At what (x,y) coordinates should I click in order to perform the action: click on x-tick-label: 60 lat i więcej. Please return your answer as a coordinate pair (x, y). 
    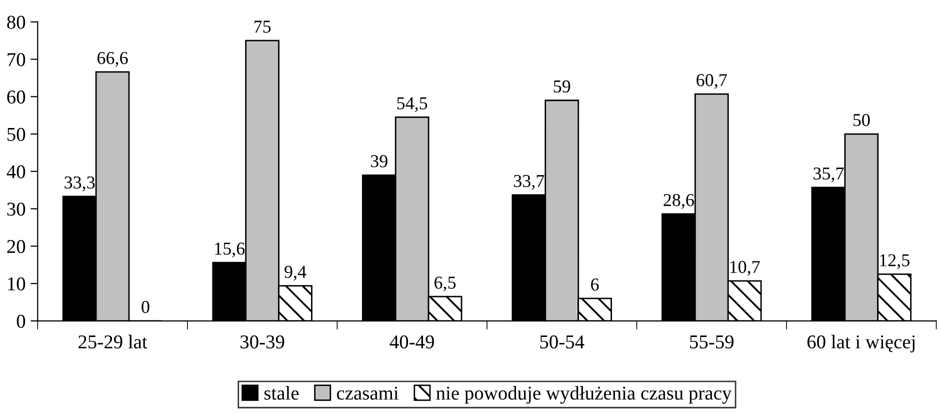
    Looking at the image, I should click on (861, 343).